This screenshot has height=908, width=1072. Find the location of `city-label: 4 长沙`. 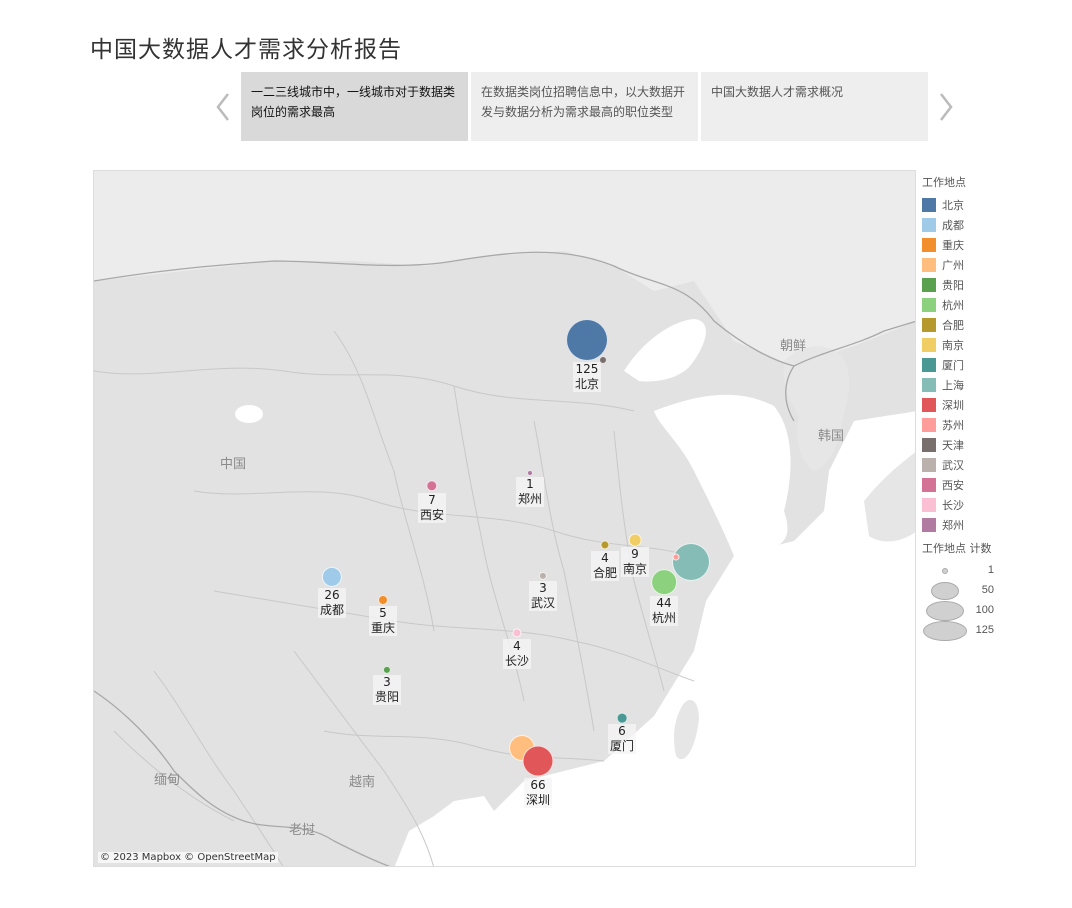

city-label: 4 长沙 is located at coordinates (517, 653).